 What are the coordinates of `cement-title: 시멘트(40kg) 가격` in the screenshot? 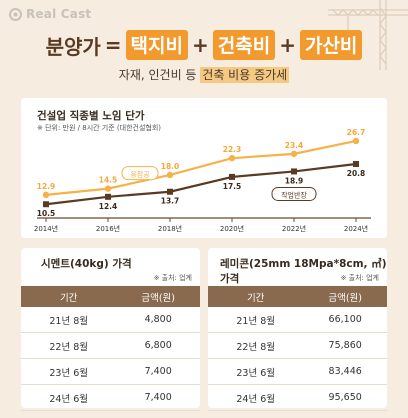 It's located at (86, 264).